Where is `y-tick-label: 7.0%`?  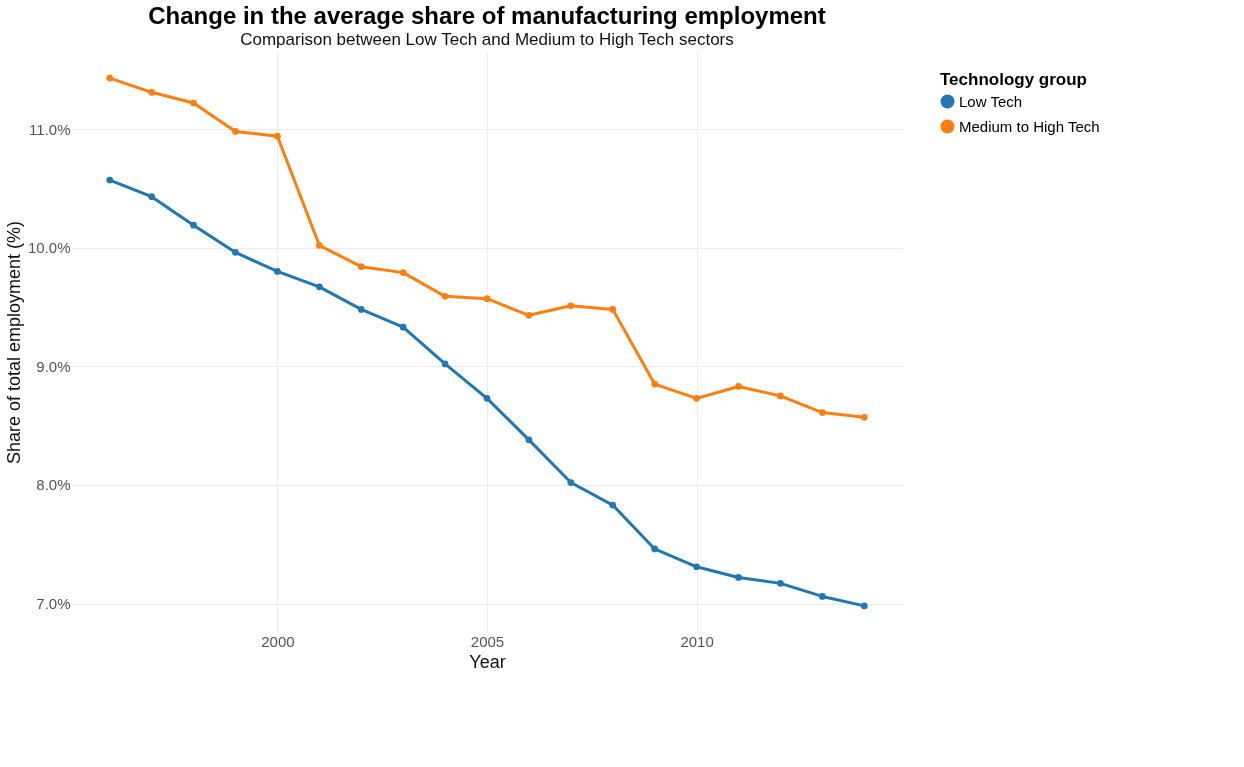
y-tick-label: 7.0% is located at coordinates (53, 604).